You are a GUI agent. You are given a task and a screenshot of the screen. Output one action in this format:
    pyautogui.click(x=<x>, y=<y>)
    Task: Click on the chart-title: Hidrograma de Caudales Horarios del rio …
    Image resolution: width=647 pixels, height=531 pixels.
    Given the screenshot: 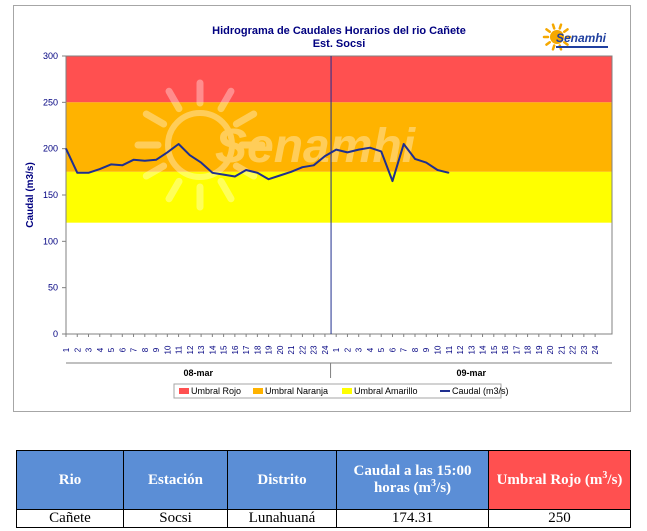 What is the action you would take?
    pyautogui.click(x=339, y=31)
    